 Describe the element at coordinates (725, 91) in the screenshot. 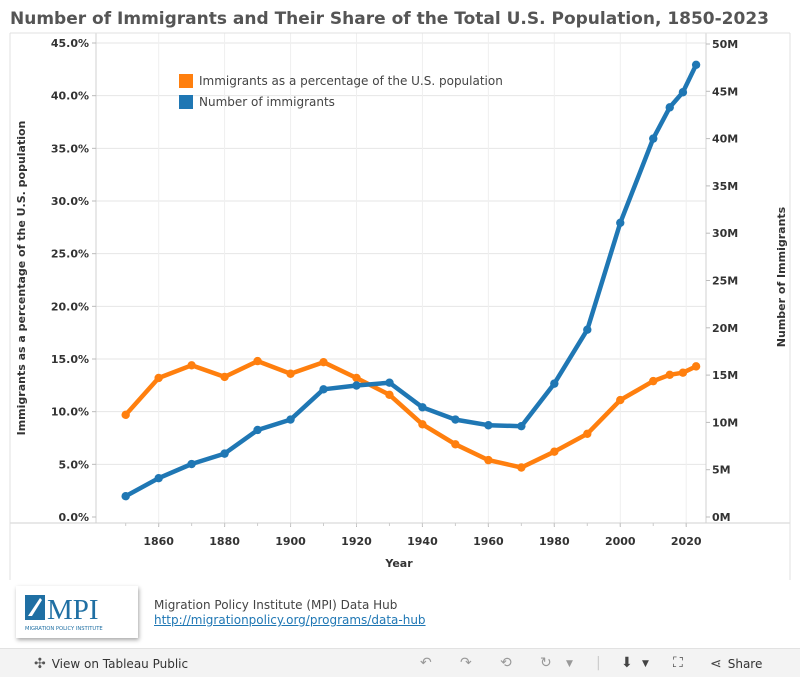

I see `y-right-tick-label: 45M` at that location.